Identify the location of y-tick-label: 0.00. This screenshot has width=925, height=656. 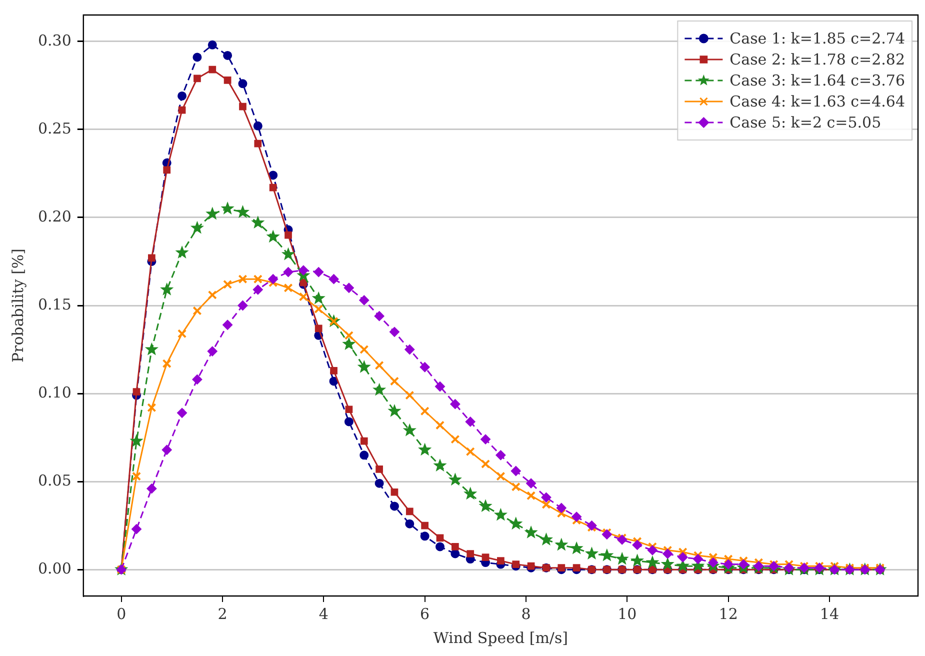
(55, 568).